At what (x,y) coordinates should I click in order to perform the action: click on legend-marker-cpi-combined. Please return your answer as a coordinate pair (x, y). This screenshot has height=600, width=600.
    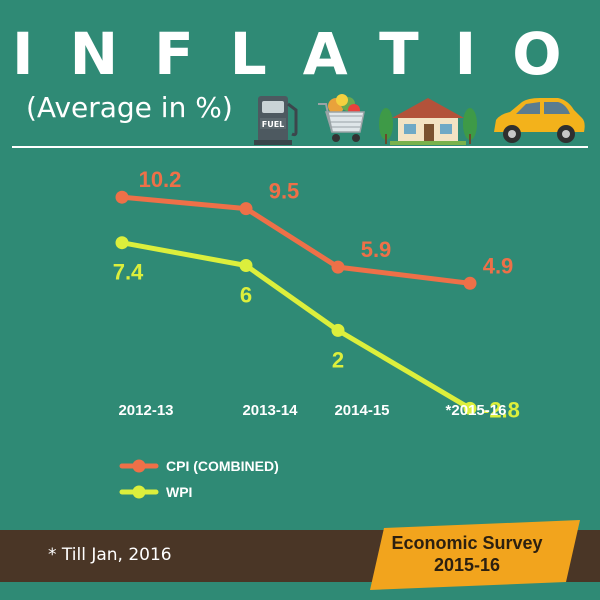
    Looking at the image, I should click on (139, 466).